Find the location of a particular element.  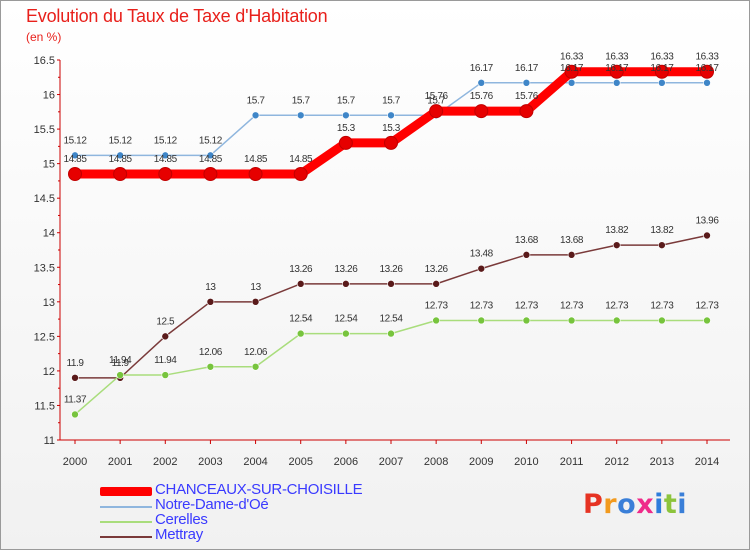

legend-label: Cerelles is located at coordinates (181, 519).